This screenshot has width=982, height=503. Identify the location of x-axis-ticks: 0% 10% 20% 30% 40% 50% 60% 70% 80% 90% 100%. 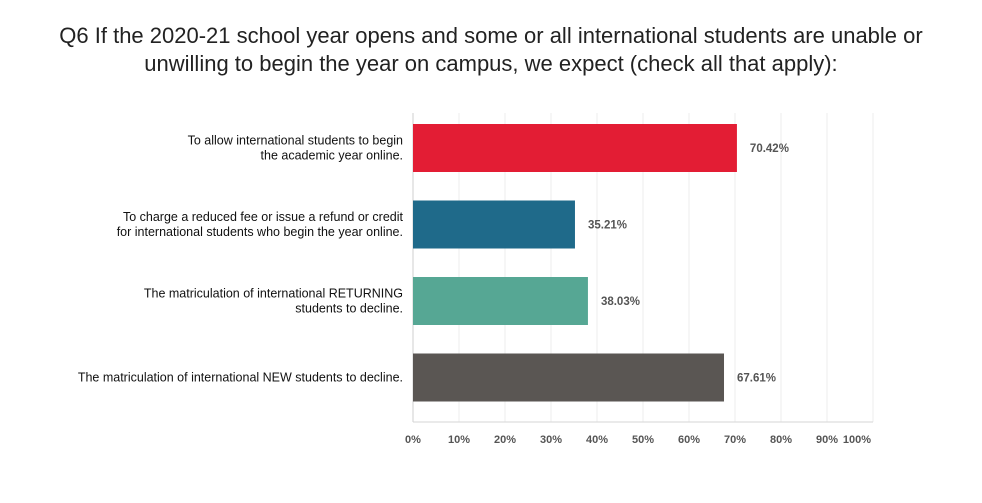
(638, 440).